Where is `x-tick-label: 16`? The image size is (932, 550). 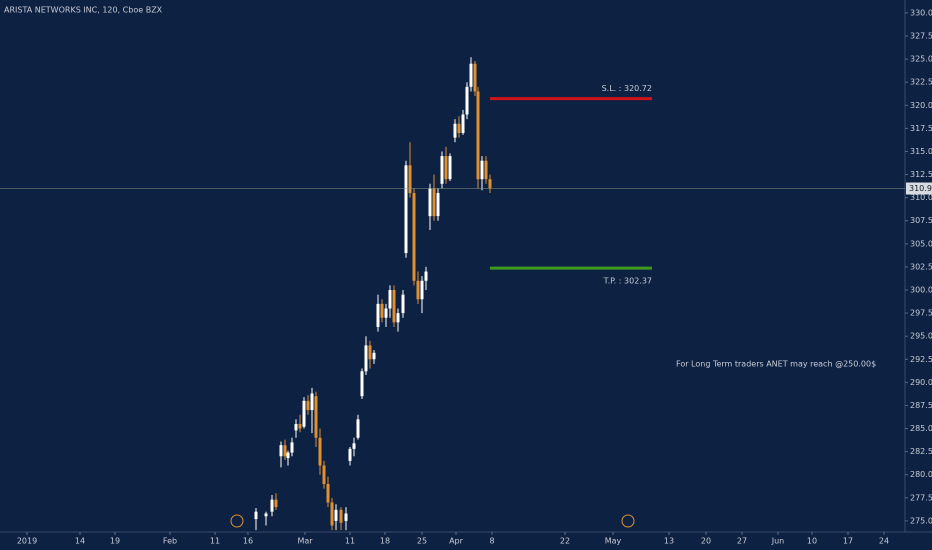
x-tick-label: 16 is located at coordinates (248, 541).